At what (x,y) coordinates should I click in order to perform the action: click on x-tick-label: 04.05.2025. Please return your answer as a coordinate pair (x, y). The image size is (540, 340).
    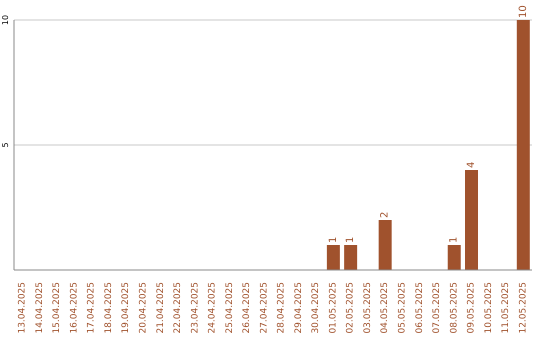
    Looking at the image, I should click on (385, 308).